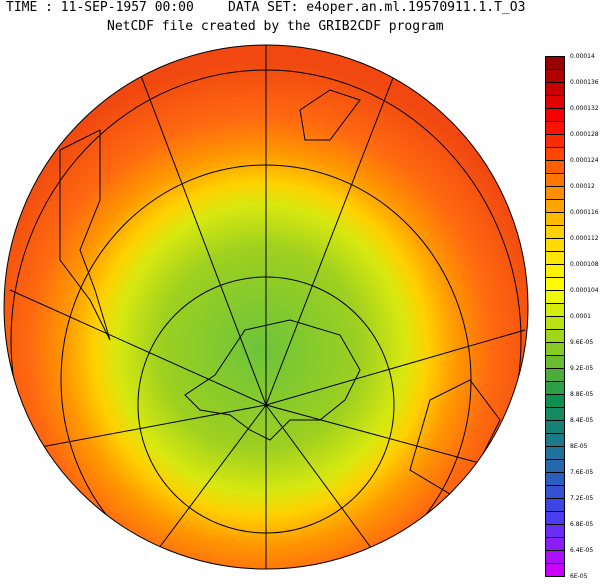 The image size is (602, 585). I want to click on colorbar-label: 0.000124, so click(584, 160).